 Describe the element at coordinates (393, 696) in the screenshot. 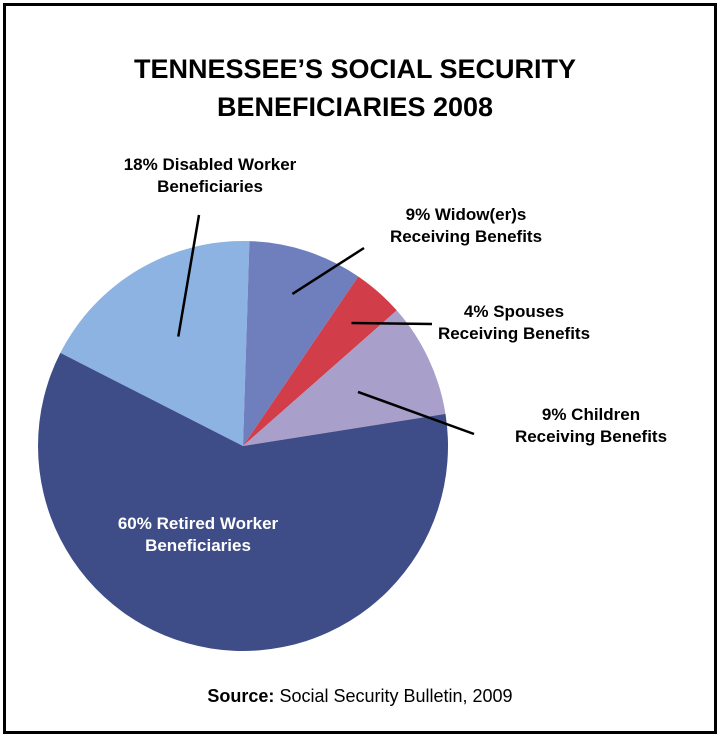

I see `source-text: Social Security Bulletin, 2009` at that location.